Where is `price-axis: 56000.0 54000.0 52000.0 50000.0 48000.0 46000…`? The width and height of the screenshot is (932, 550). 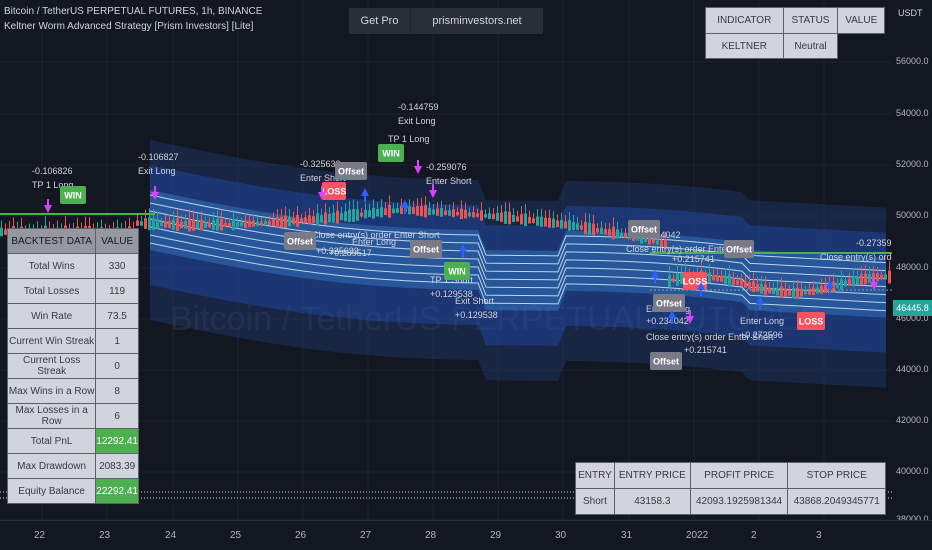 price-axis: 56000.0 54000.0 52000.0 50000.0 48000.0 46000… is located at coordinates (912, 262).